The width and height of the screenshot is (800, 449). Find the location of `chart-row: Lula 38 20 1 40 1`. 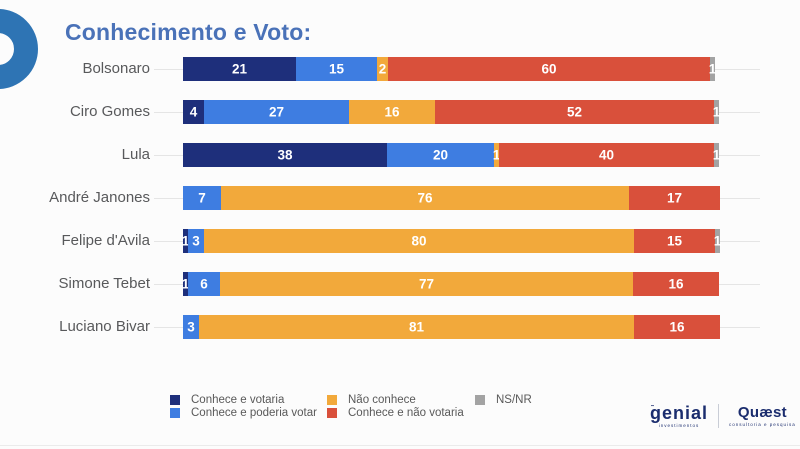

chart-row: Lula 38 20 1 40 1 is located at coordinates (400, 155).